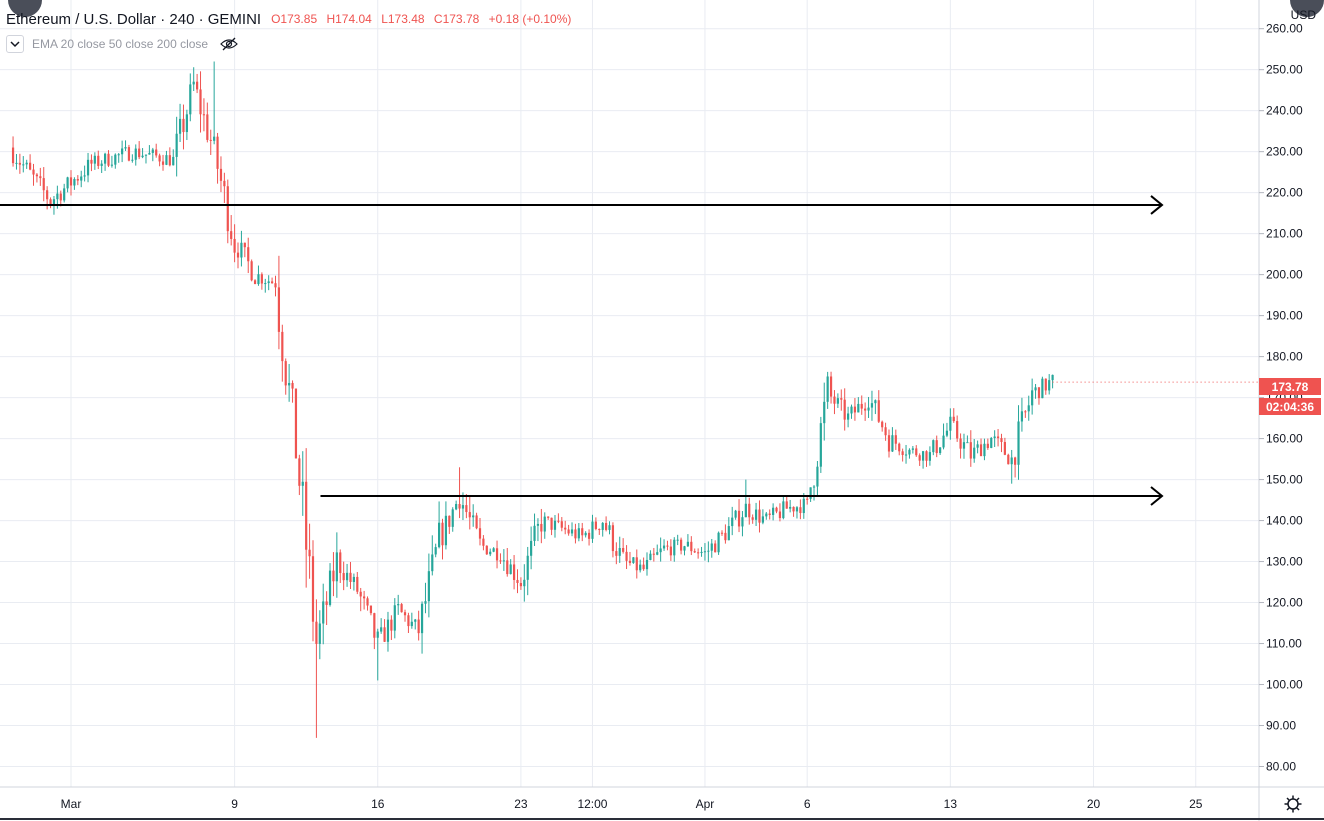 Image resolution: width=1324 pixels, height=821 pixels. What do you see at coordinates (120, 44) in the screenshot?
I see `indicator-label: EMA 20 close 50 close 200 close` at bounding box center [120, 44].